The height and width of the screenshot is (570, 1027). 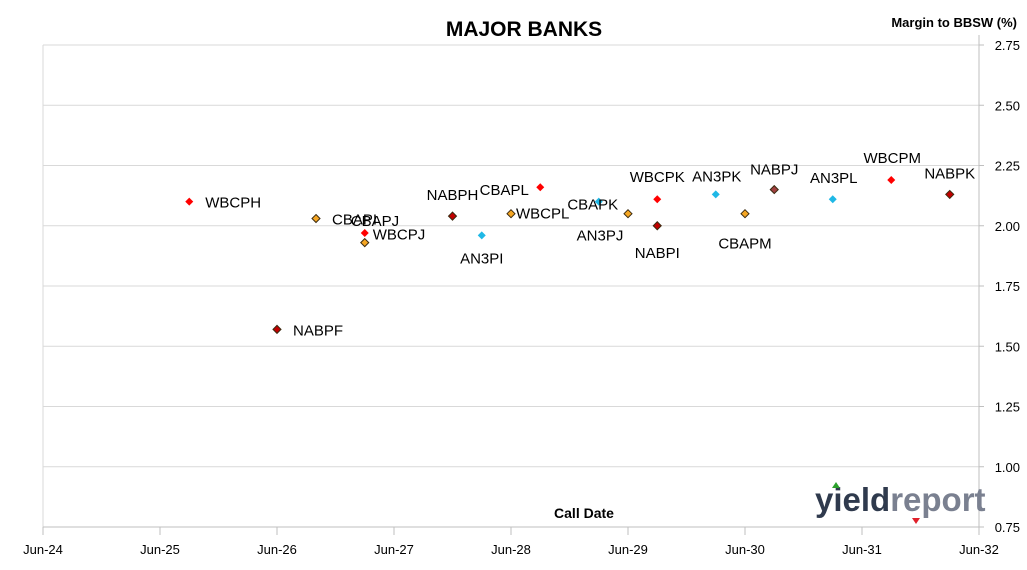 I want to click on logo-yield: yield, so click(x=852, y=499).